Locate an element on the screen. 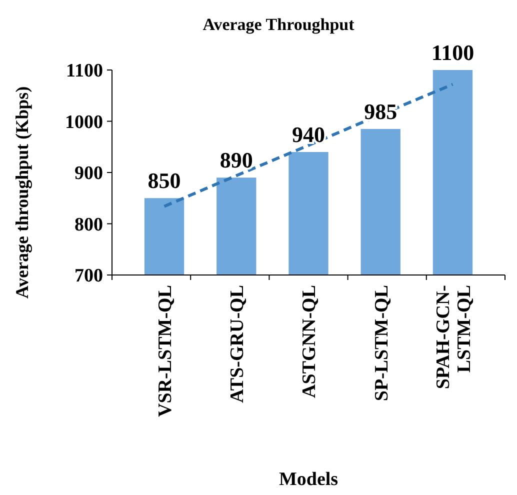 The width and height of the screenshot is (517, 495). chart-title: Average Throughput is located at coordinates (278, 24).